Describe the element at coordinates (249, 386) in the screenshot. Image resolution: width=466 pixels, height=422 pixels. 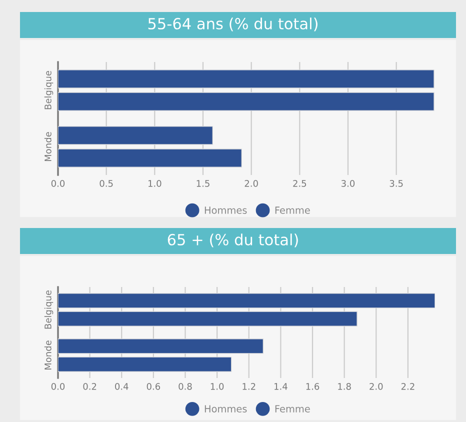
I see `x-tick-label: 1.2` at that location.